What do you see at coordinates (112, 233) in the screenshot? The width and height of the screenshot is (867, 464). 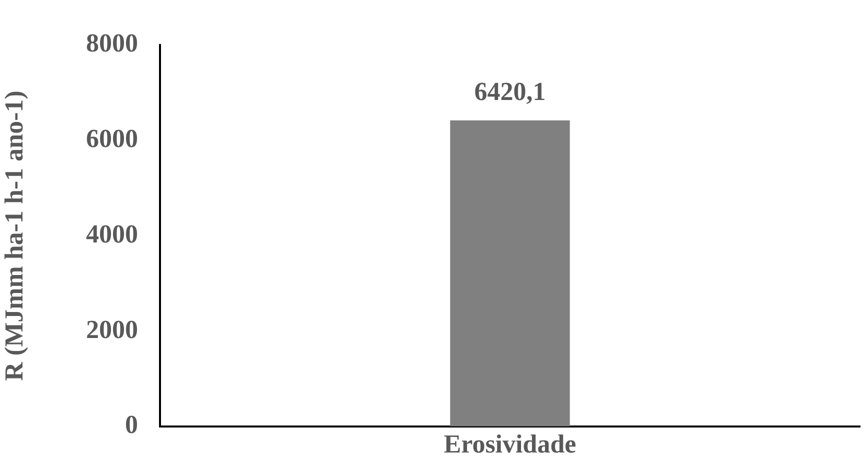 I see `y-tick-label: 4000` at bounding box center [112, 233].